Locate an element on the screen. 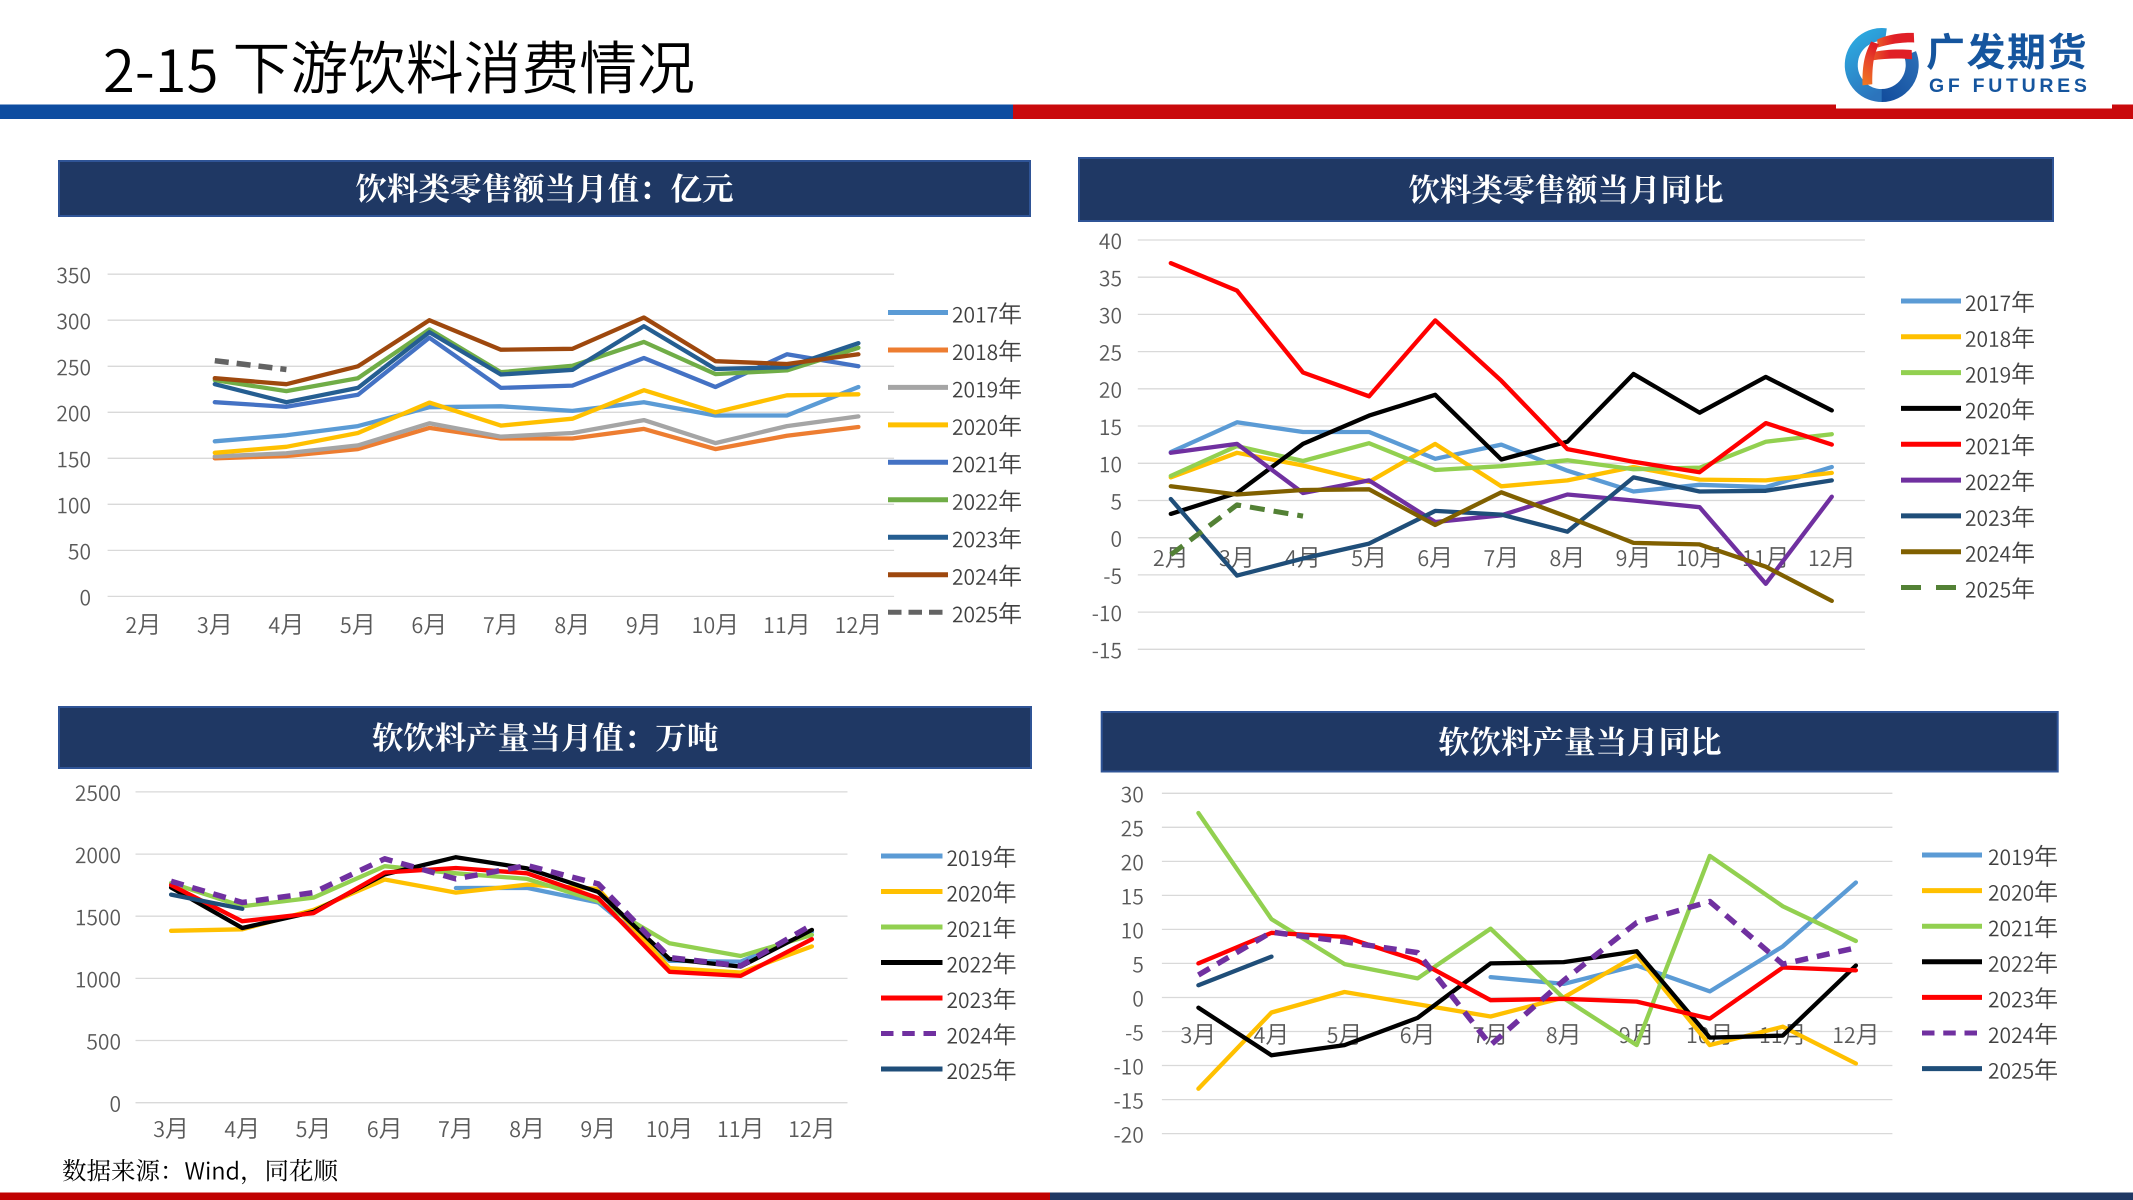  svg-text: GF FUTURES is located at coordinates (2010, 86).